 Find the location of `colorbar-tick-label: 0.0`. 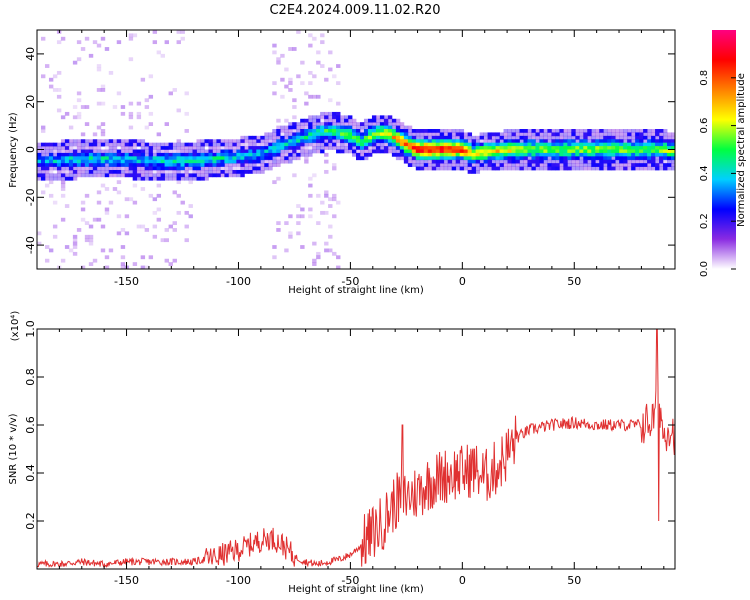

colorbar-tick-label: 0.0 is located at coordinates (704, 269).